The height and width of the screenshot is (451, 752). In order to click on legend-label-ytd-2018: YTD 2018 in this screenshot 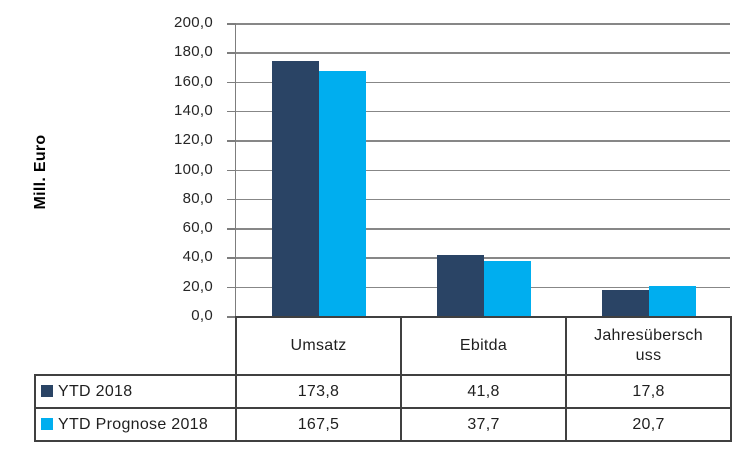, I will do `click(95, 391)`.